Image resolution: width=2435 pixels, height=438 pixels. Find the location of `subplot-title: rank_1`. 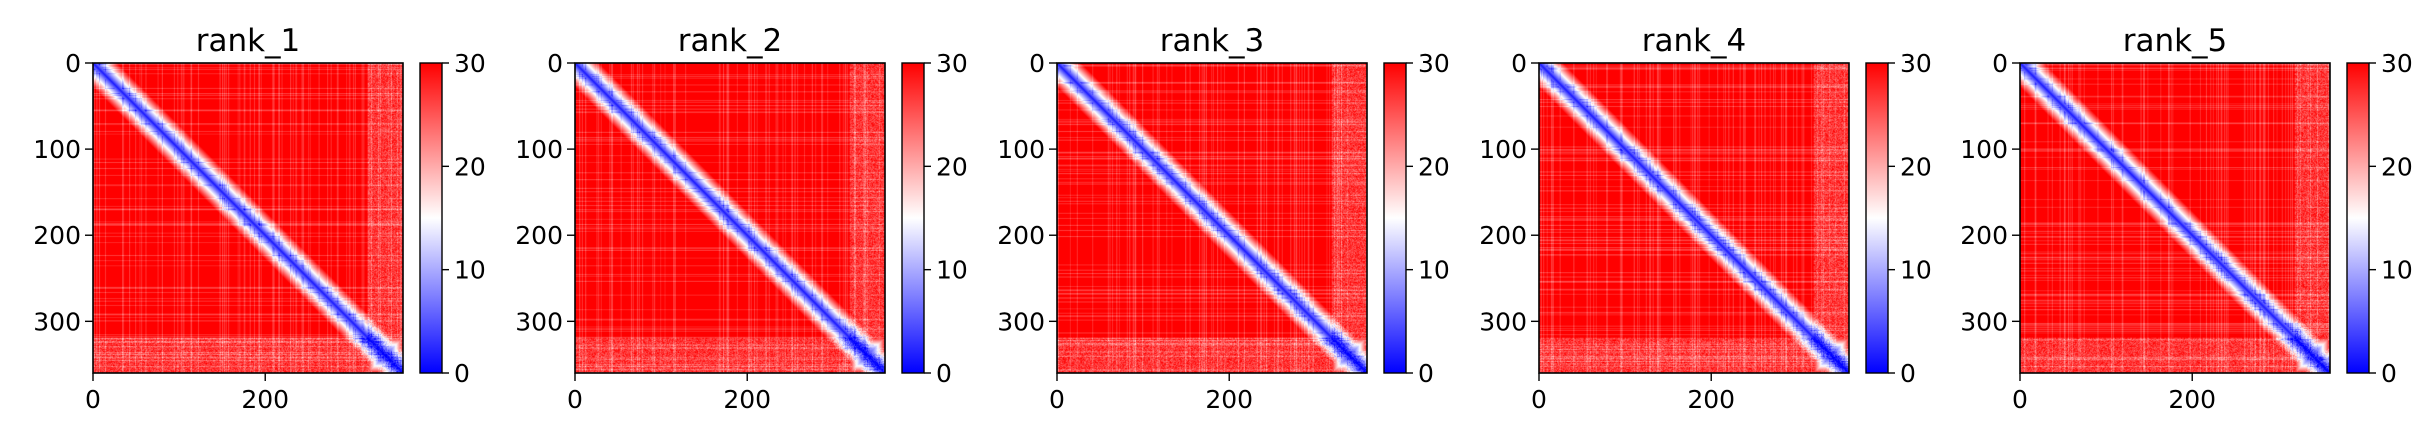

subplot-title: rank_1 is located at coordinates (248, 41).